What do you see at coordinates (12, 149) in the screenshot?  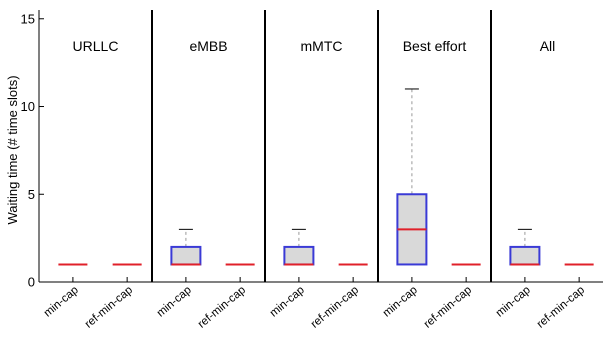 I see `y-axis-label: Waiting time (# time slots)` at bounding box center [12, 149].